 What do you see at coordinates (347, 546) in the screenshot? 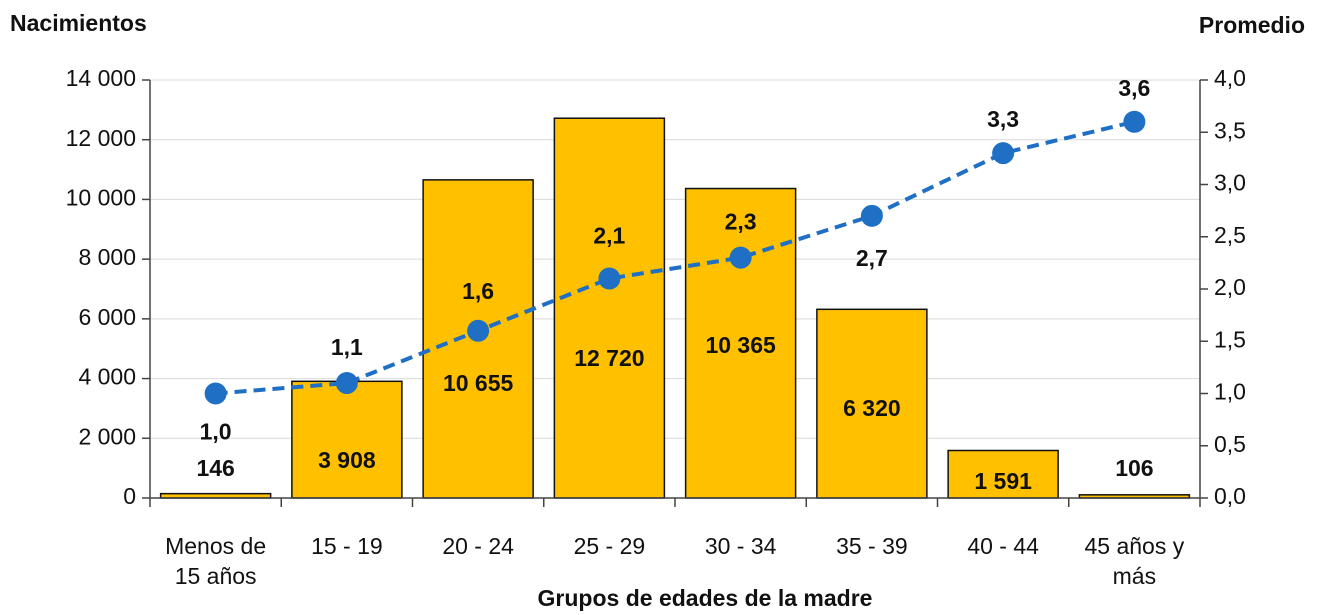
I see `x-tick-label: 15 - 19` at bounding box center [347, 546].